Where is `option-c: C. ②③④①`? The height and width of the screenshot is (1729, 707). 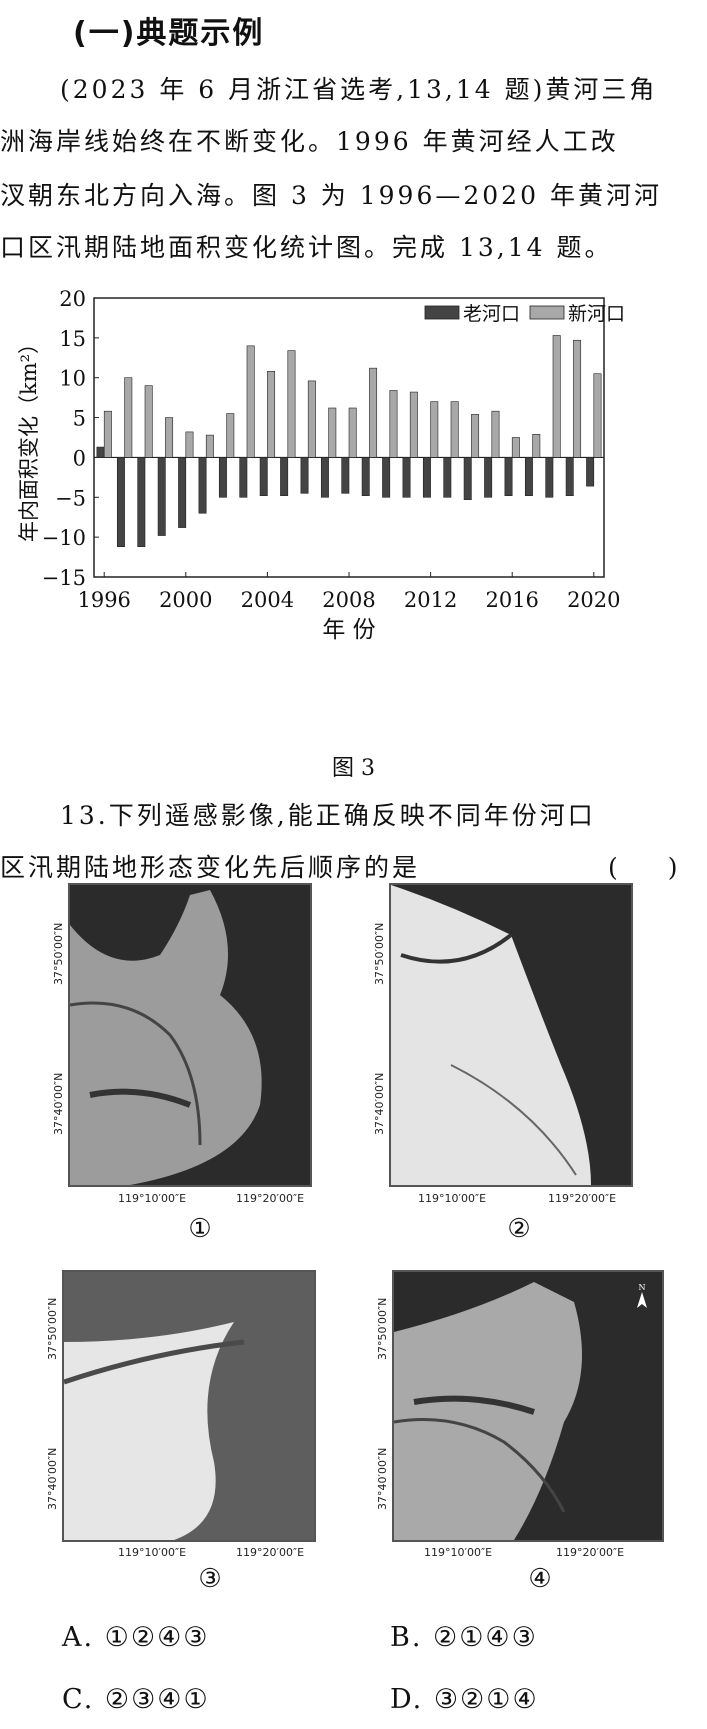
option-c: C. ②③④① is located at coordinates (136, 1699).